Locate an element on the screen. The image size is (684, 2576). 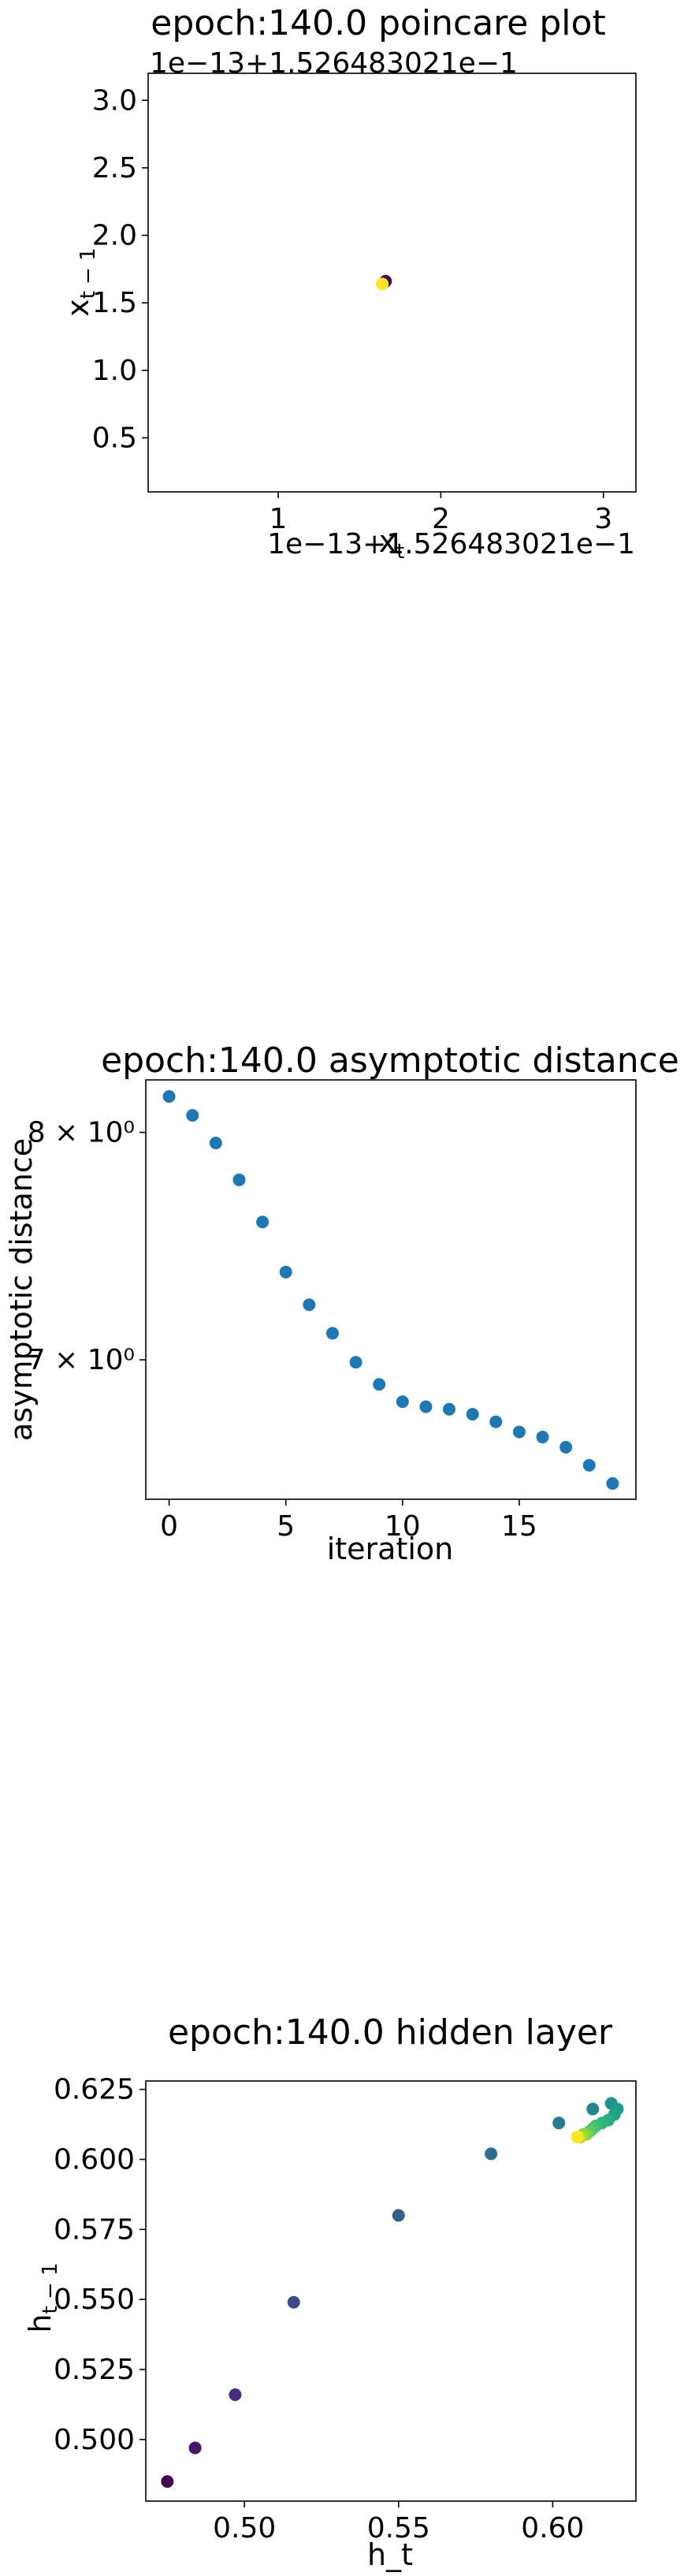
asymptotic-distance-frame is located at coordinates (391, 1289).